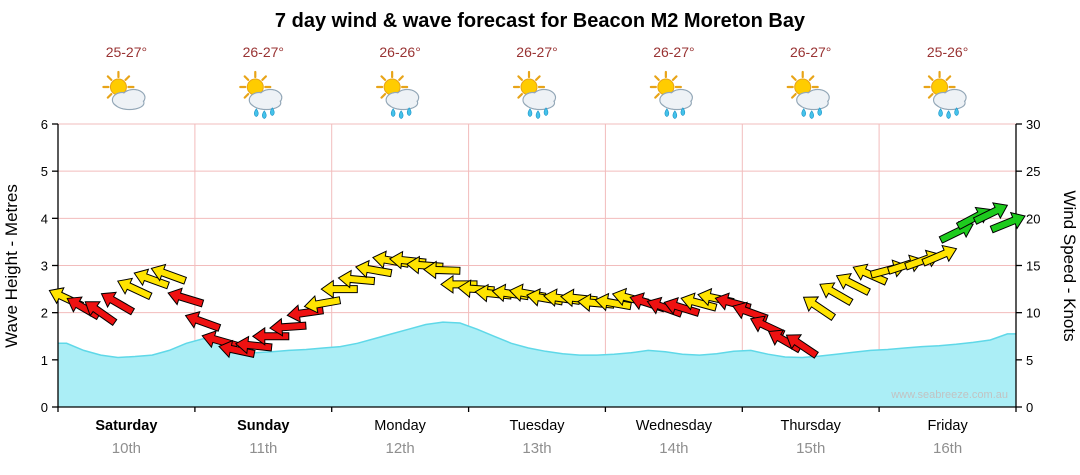  Describe the element at coordinates (126, 426) in the screenshot. I see `day-name-label: Saturday` at that location.